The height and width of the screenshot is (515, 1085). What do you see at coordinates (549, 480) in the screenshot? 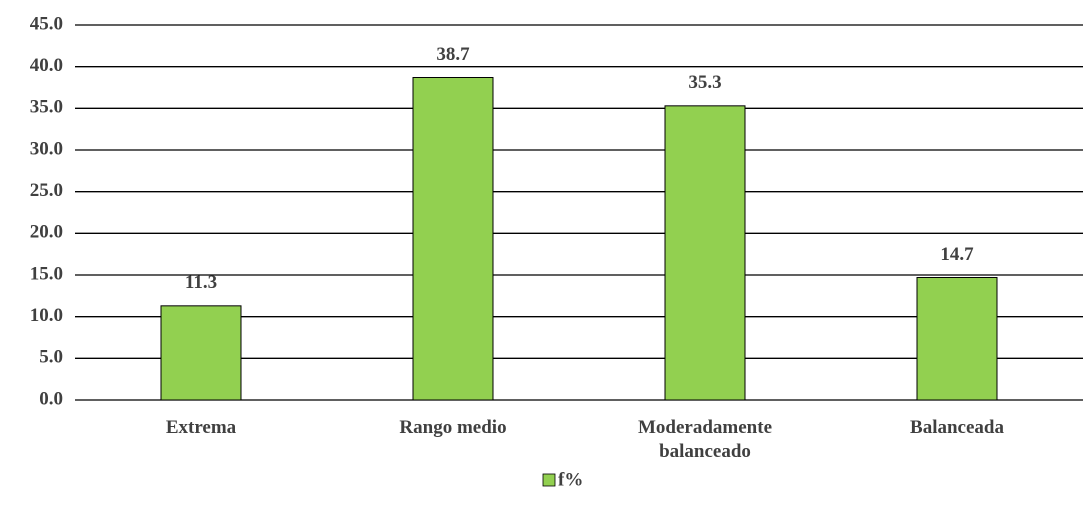
I see `legend-swatch` at bounding box center [549, 480].